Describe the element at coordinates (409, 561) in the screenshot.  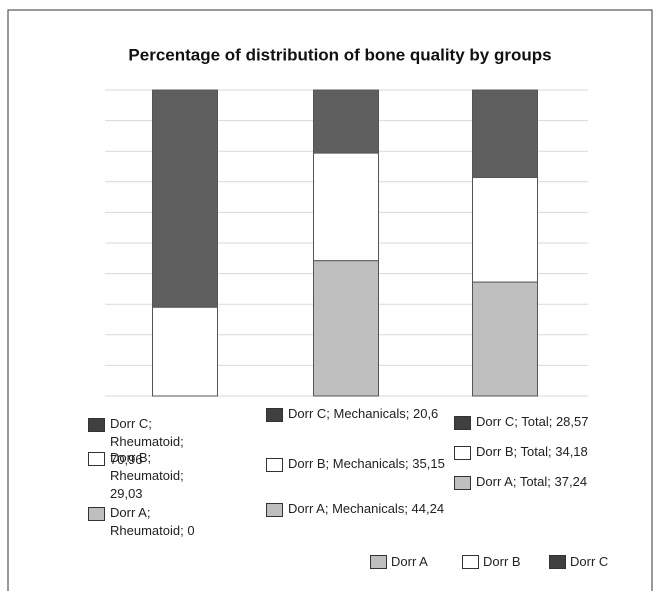
I see `legend-label: Dorr A` at that location.